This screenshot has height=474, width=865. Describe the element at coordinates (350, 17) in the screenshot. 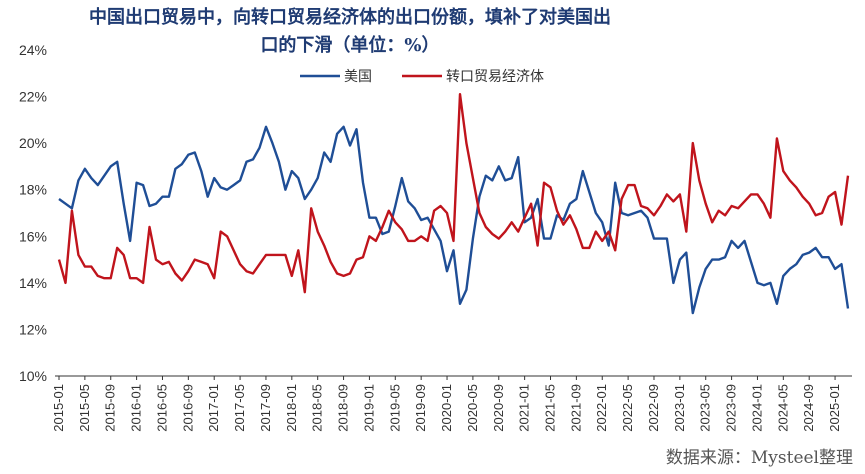

I see `chart-title-line1: 中国出口贸易中，向转口贸易经济体的出口份额，填补了对美国出` at that location.